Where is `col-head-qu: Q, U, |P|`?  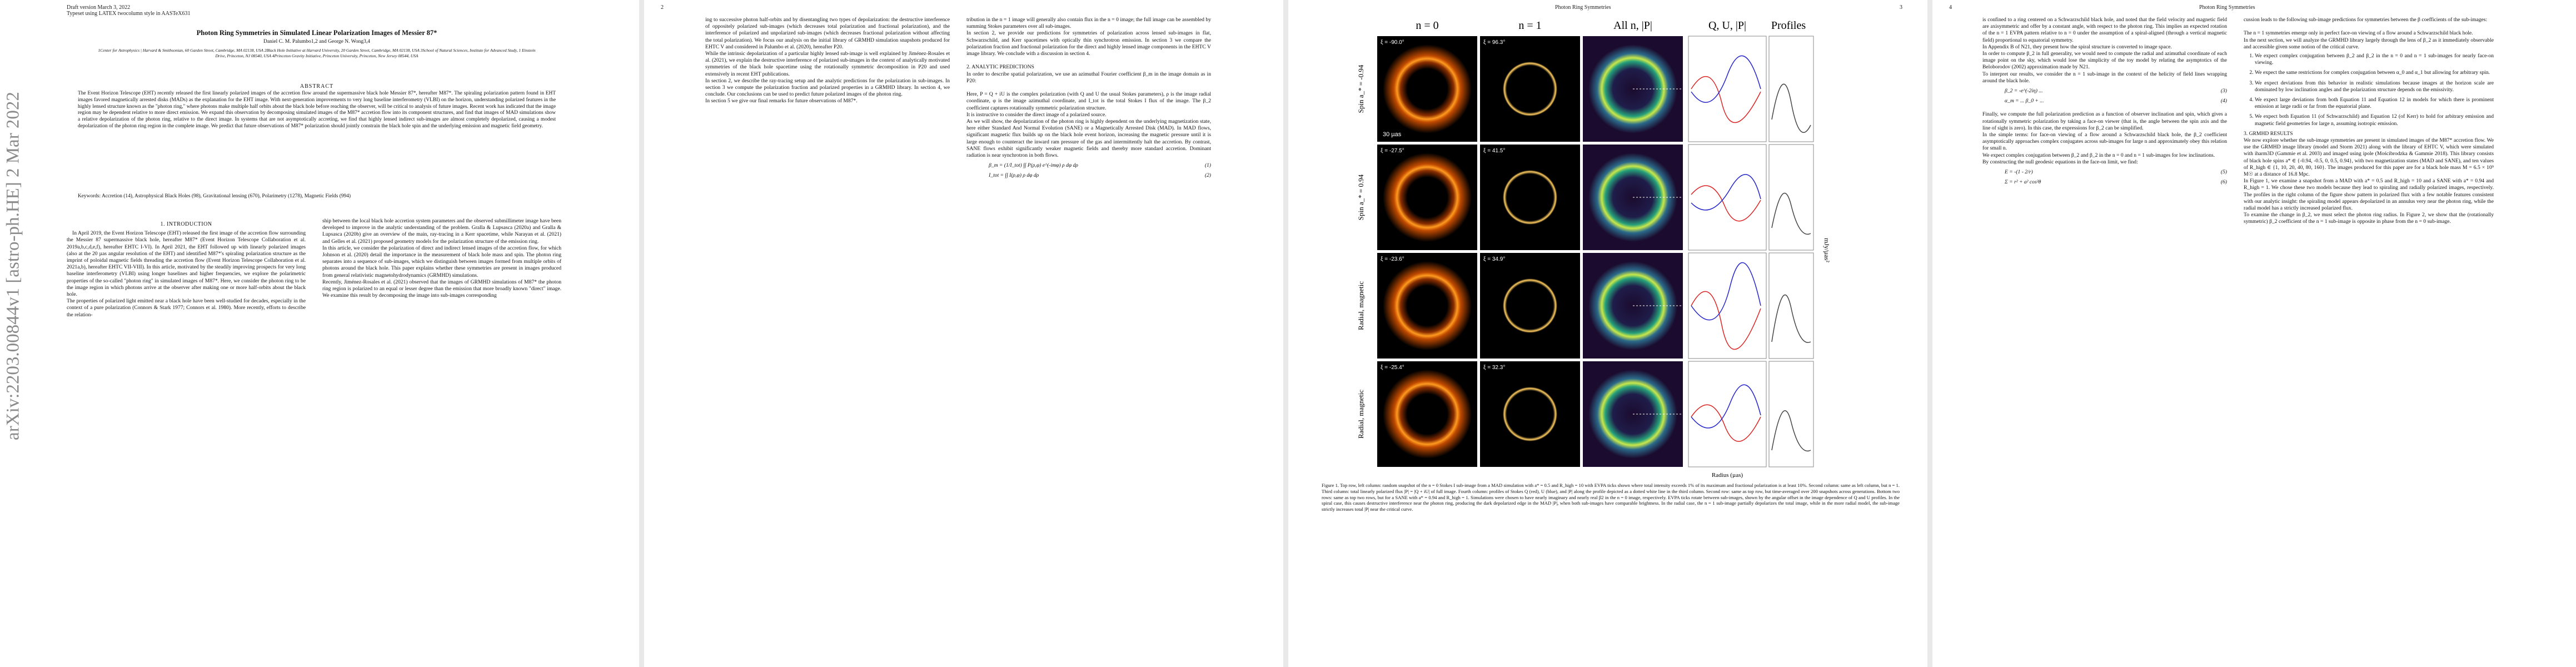
col-head-qu: Q, U, |P| is located at coordinates (1727, 25).